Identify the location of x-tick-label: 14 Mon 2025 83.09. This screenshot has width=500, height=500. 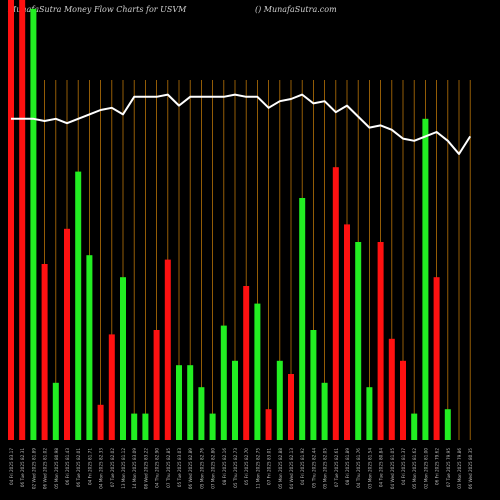
(134, 468).